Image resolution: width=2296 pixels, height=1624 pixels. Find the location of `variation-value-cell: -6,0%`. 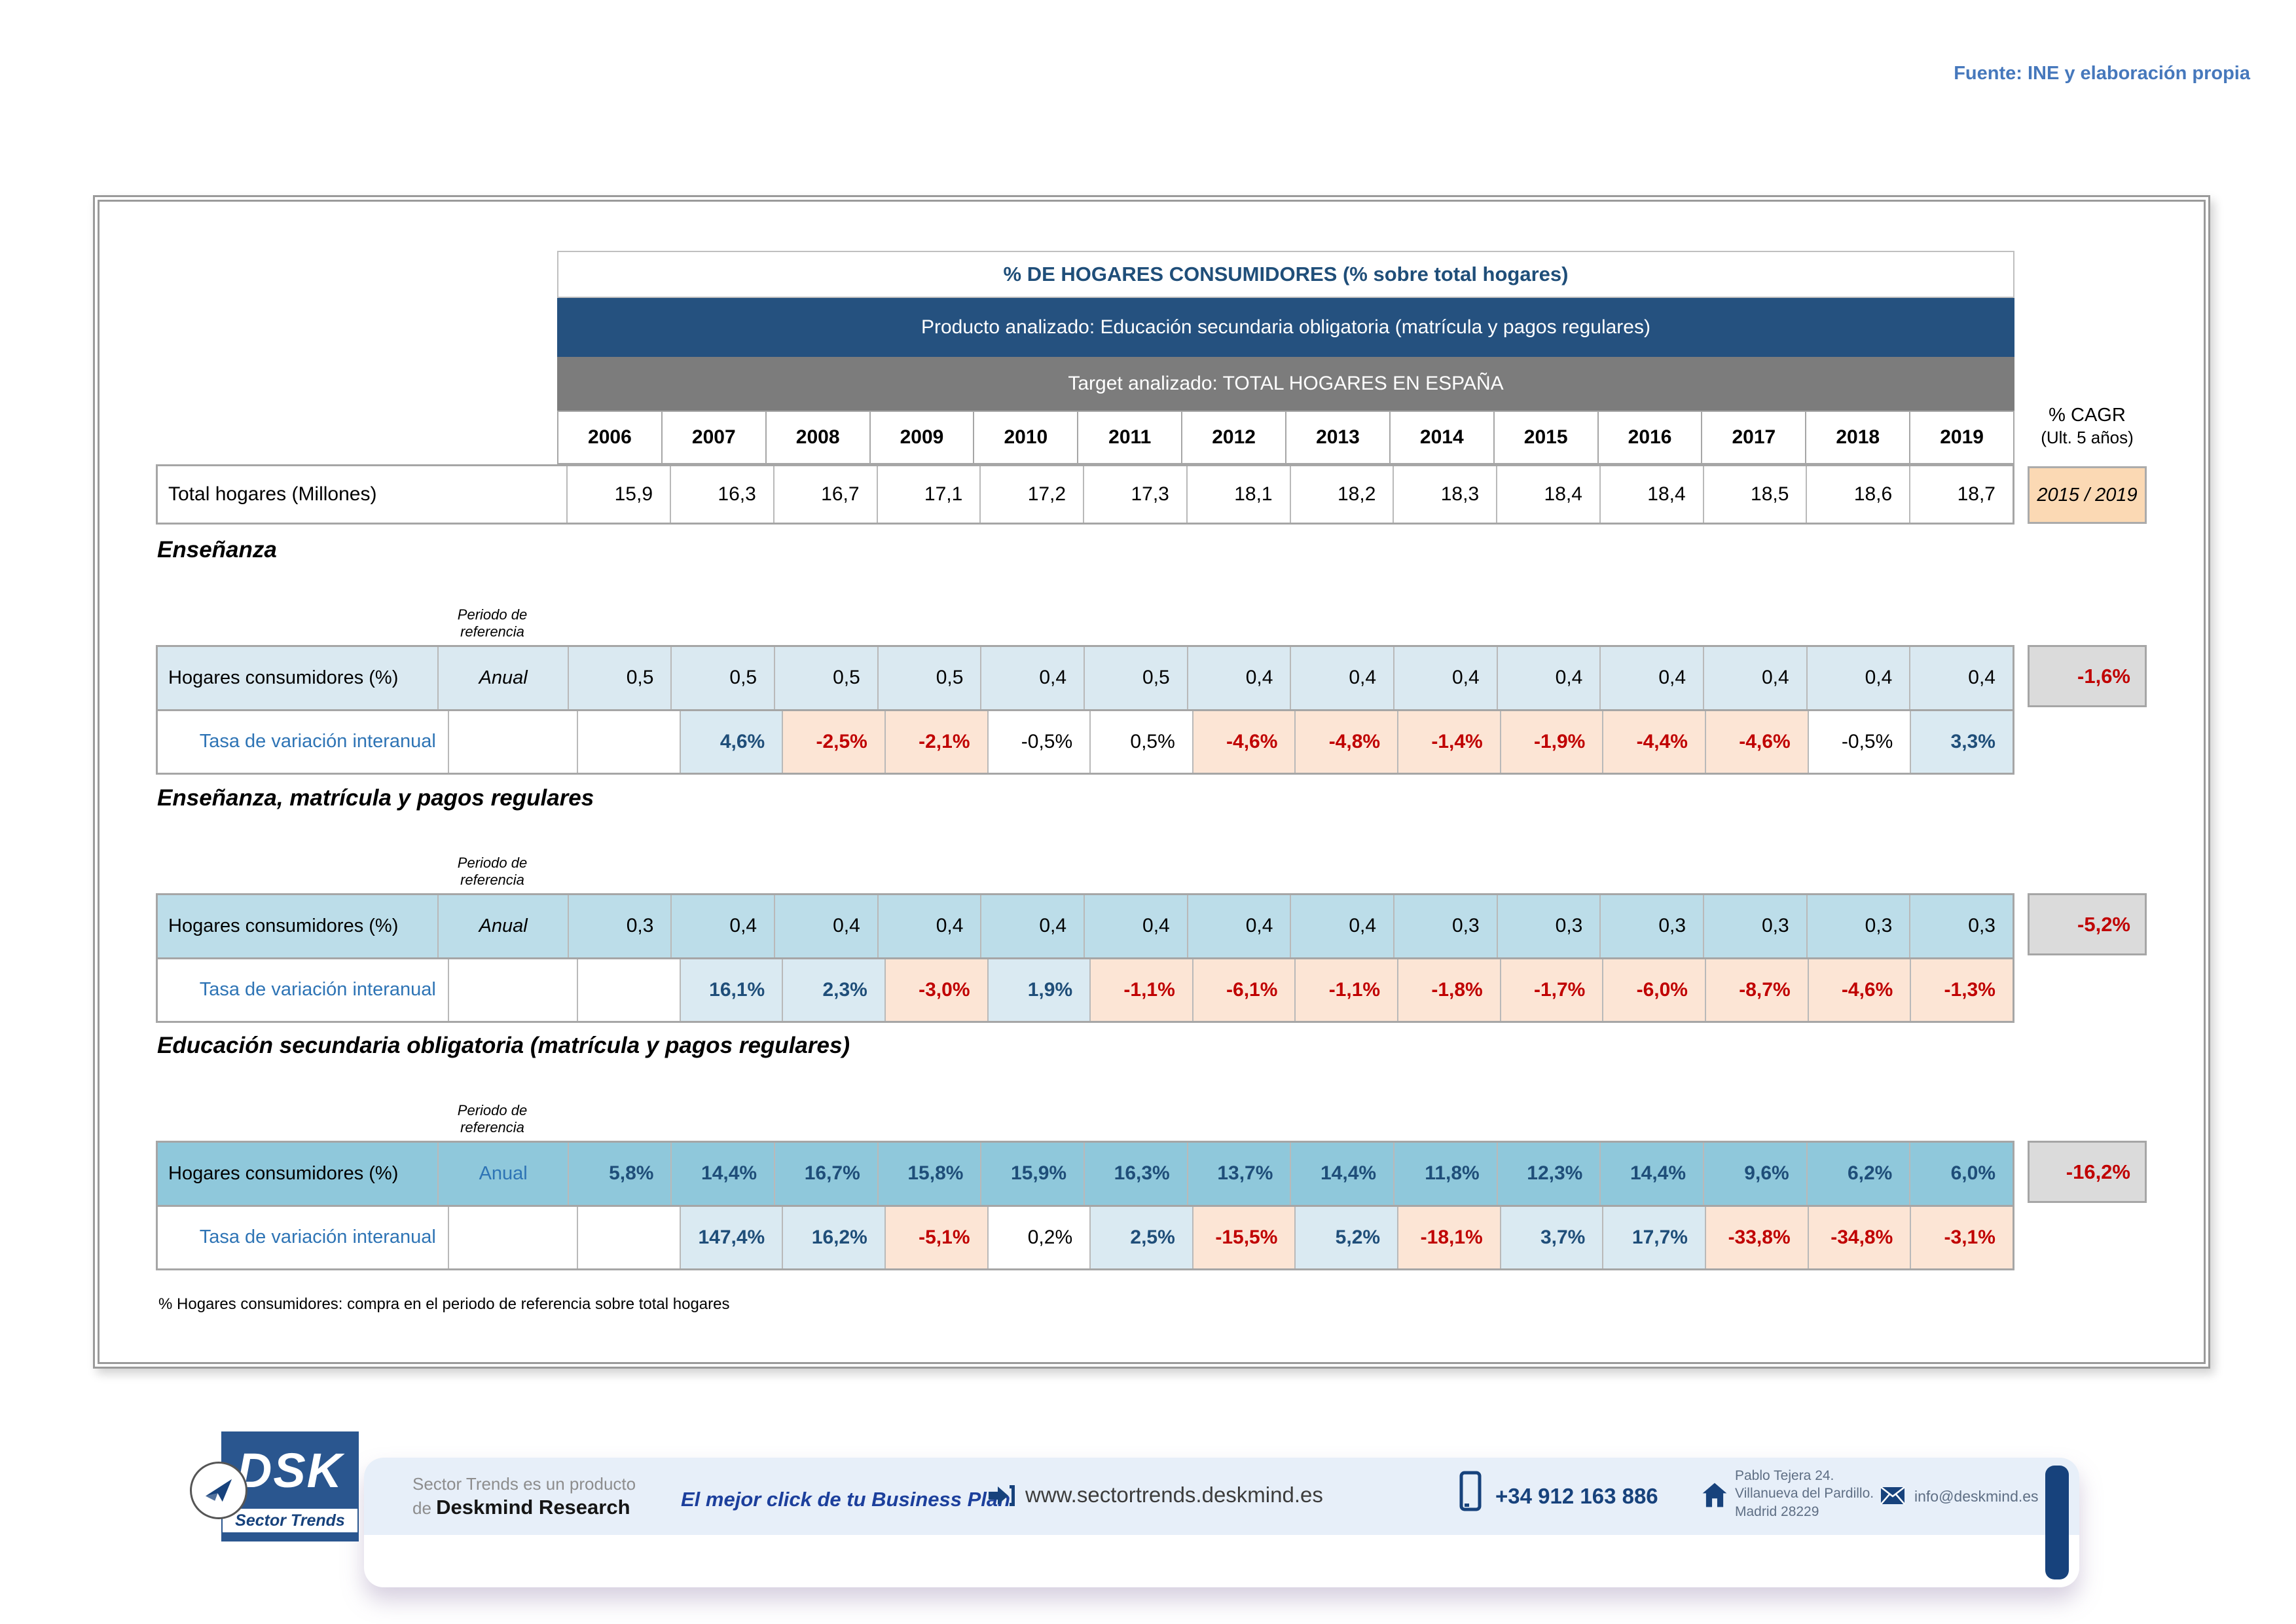

variation-value-cell: -6,0% is located at coordinates (1653, 990).